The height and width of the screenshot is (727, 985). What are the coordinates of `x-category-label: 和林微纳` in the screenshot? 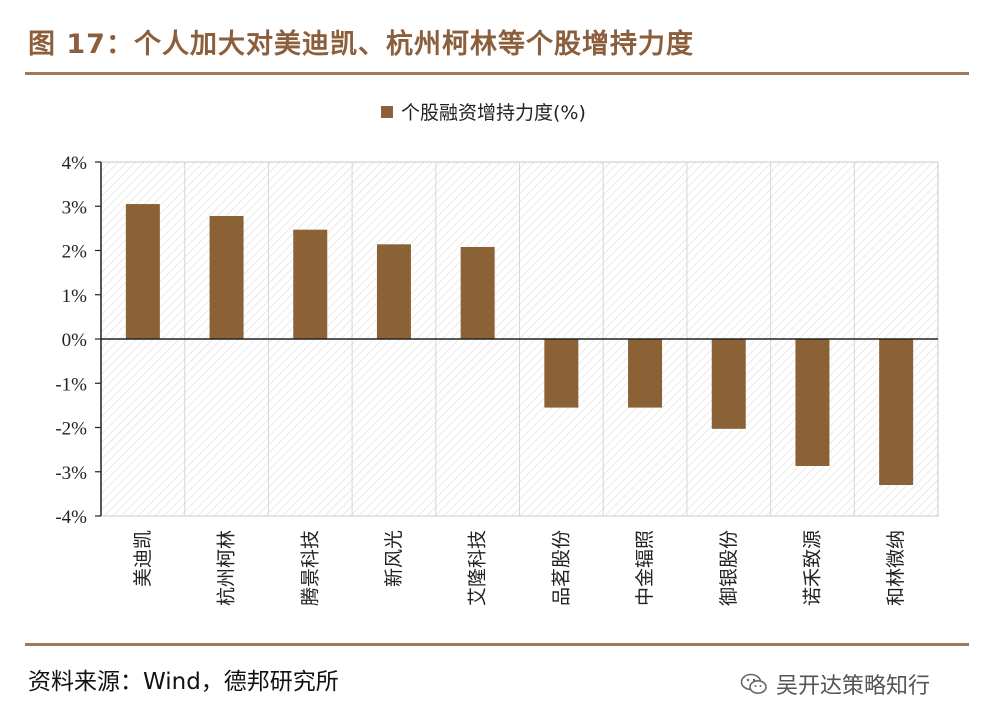 It's located at (896, 568).